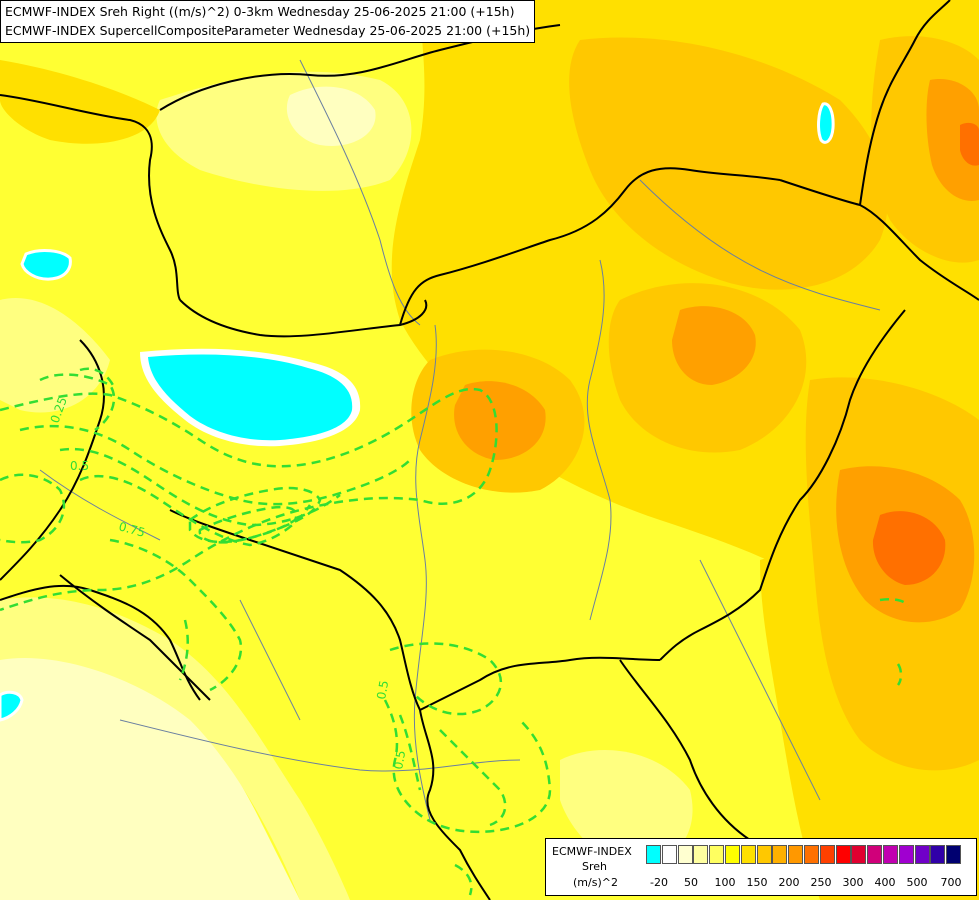 This screenshot has height=900, width=979. What do you see at coordinates (540, 683) in the screenshot?
I see `border-hungary-serbia` at bounding box center [540, 683].